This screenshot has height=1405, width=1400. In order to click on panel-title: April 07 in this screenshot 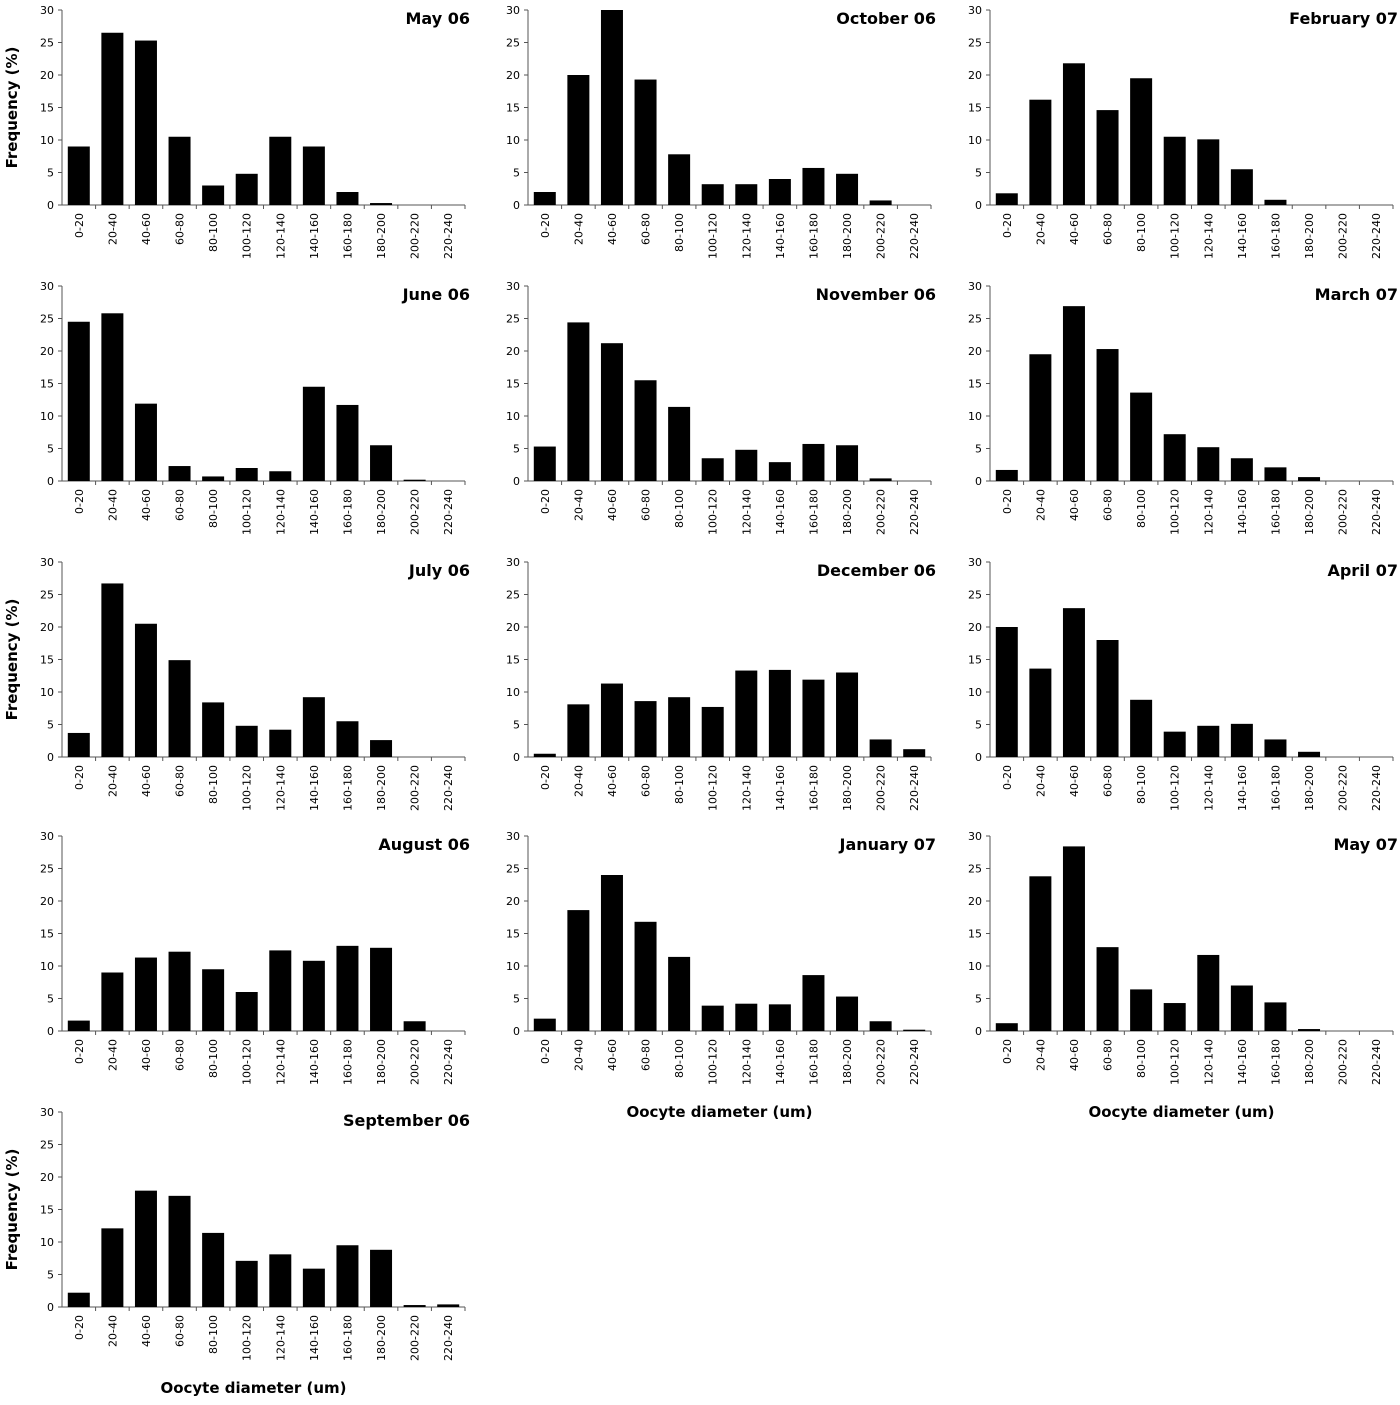, I will do `click(1362, 570)`.